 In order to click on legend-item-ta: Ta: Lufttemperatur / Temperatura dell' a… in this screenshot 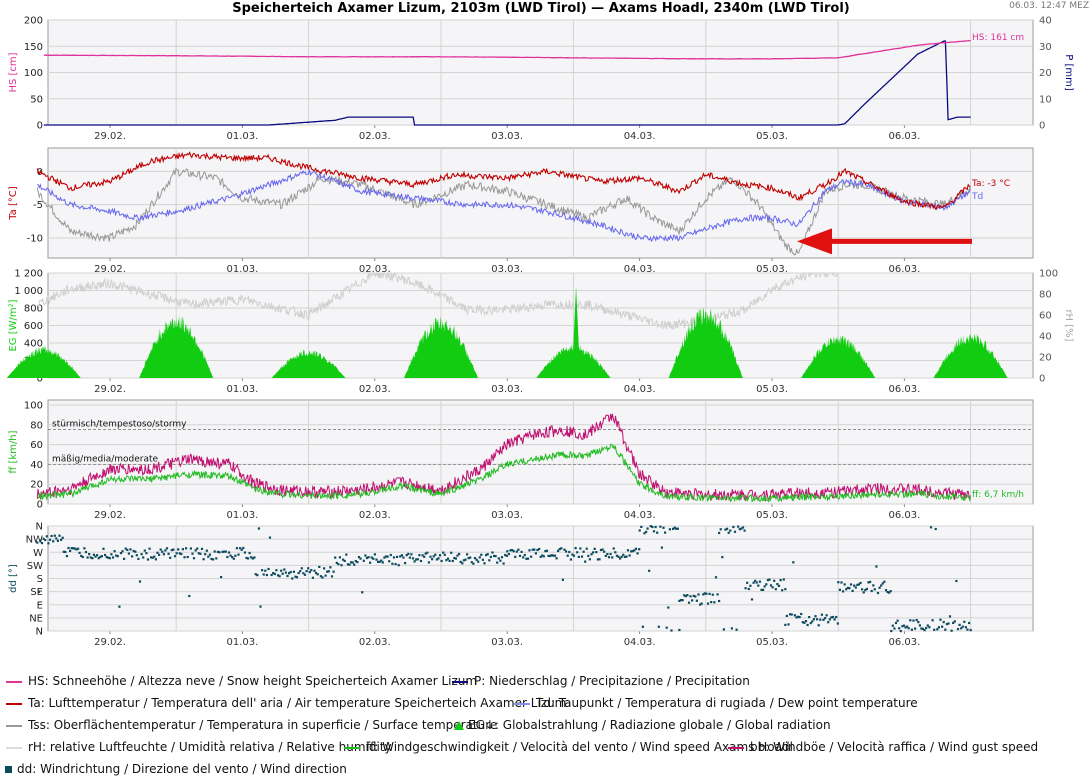, I will do `click(284, 703)`.